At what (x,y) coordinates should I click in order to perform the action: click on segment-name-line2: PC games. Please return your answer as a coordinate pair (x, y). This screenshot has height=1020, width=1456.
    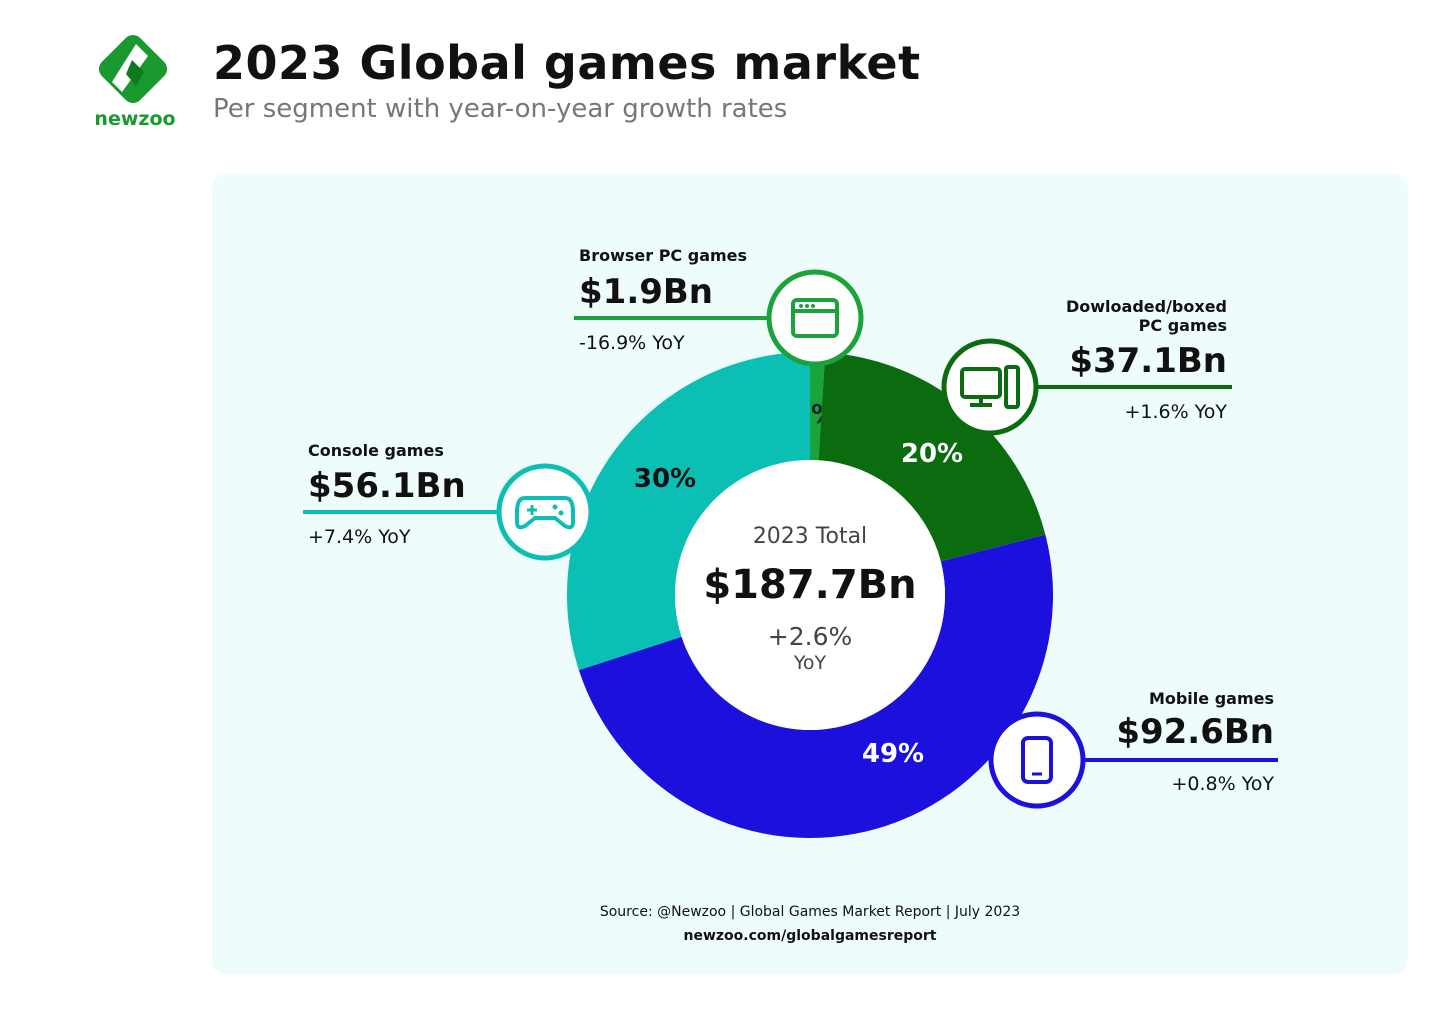
    Looking at the image, I should click on (1182, 325).